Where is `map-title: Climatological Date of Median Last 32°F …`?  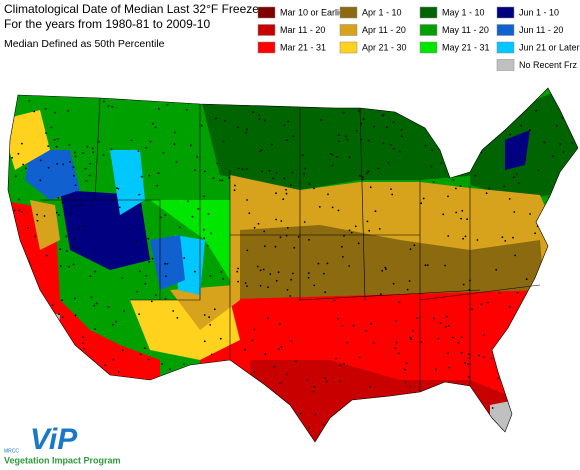
map-title: Climatological Date of Median Last 32°F … is located at coordinates (131, 9).